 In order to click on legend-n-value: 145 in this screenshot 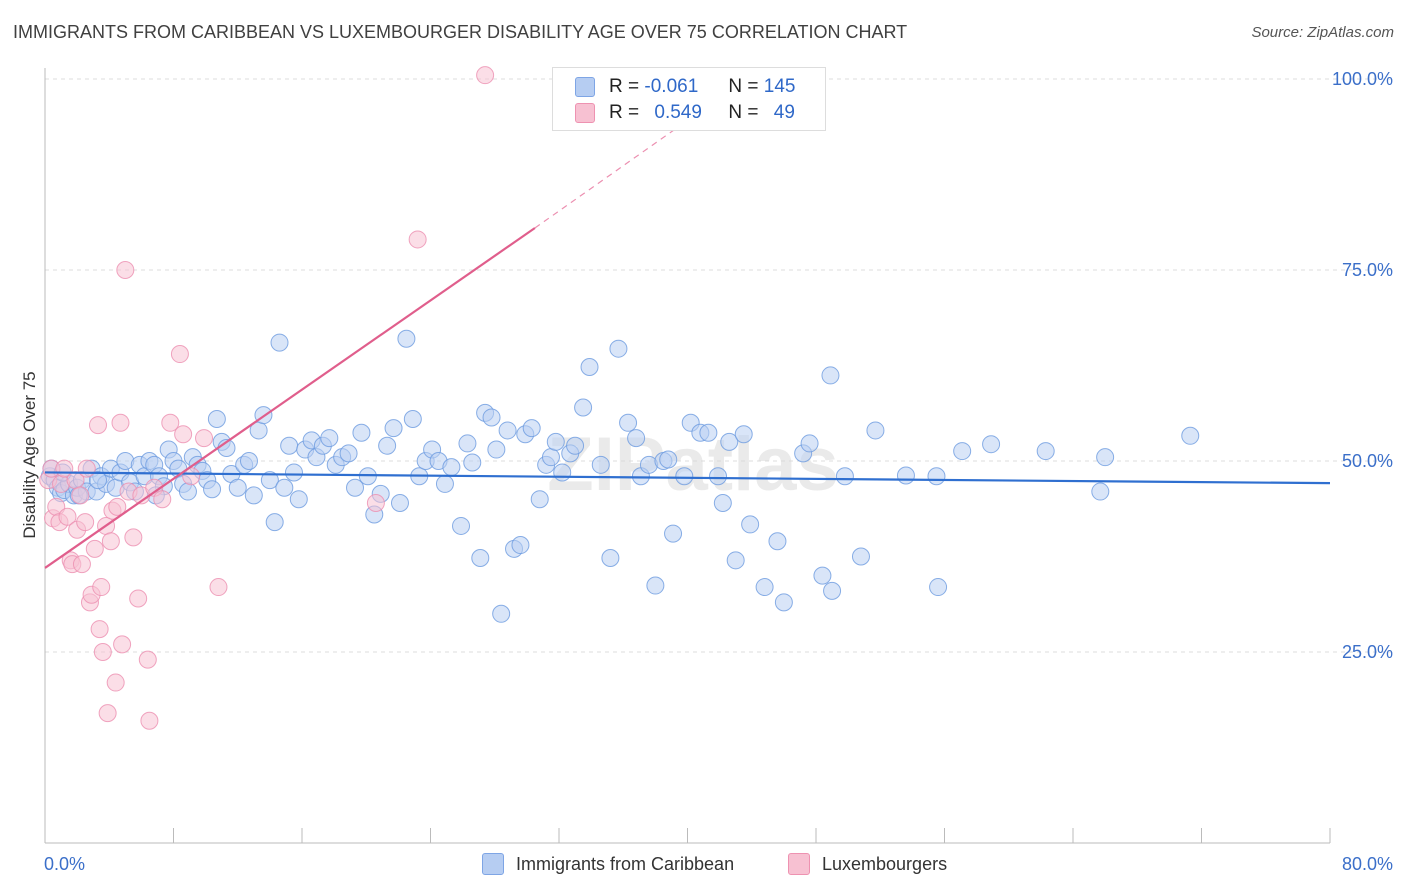, I will do `click(779, 86)`.